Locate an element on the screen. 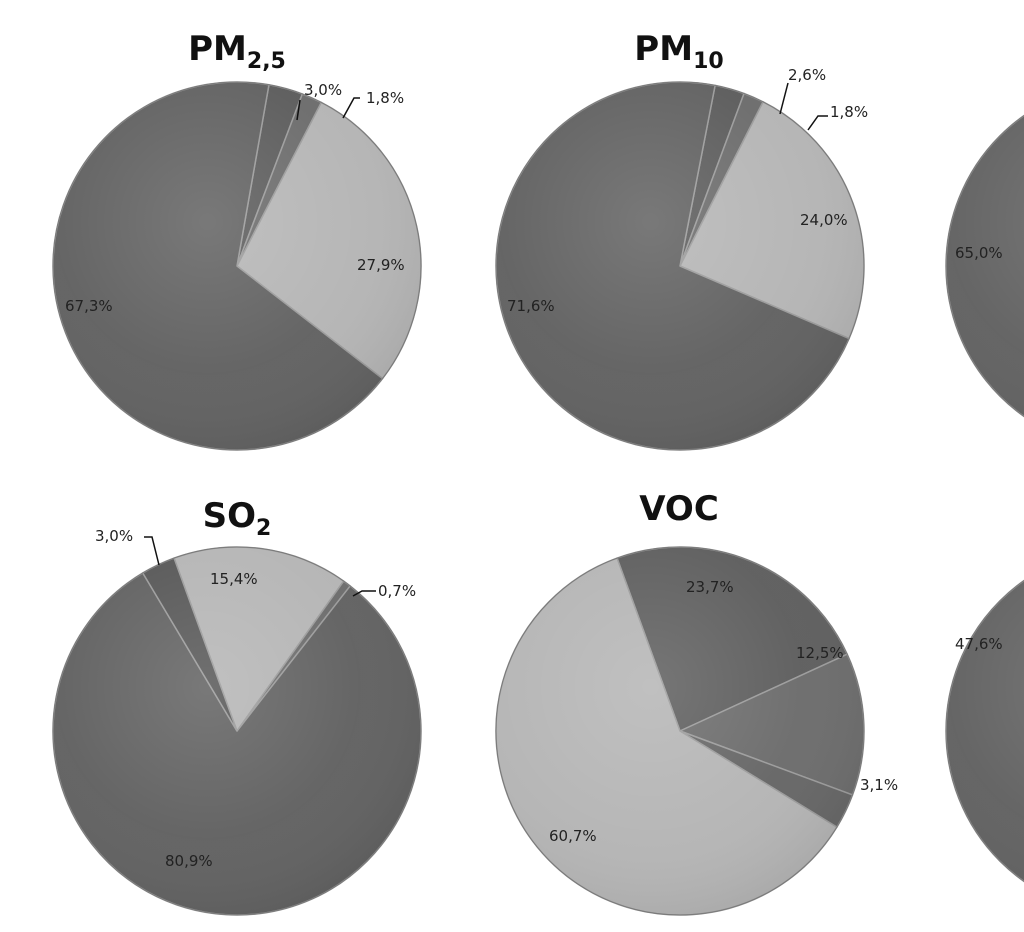 The width and height of the screenshot is (1024, 932). pie-chart-2: 65,0% is located at coordinates (984, 266).